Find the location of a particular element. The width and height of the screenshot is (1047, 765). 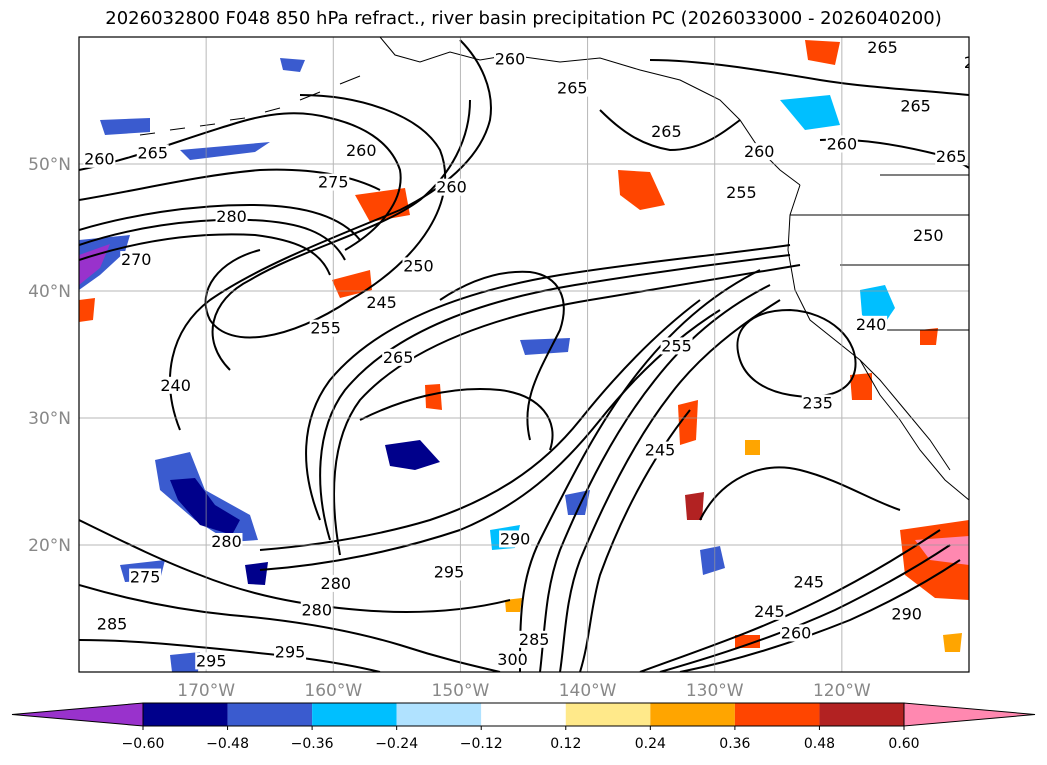

colorbar-over-extension is located at coordinates (969, 714).